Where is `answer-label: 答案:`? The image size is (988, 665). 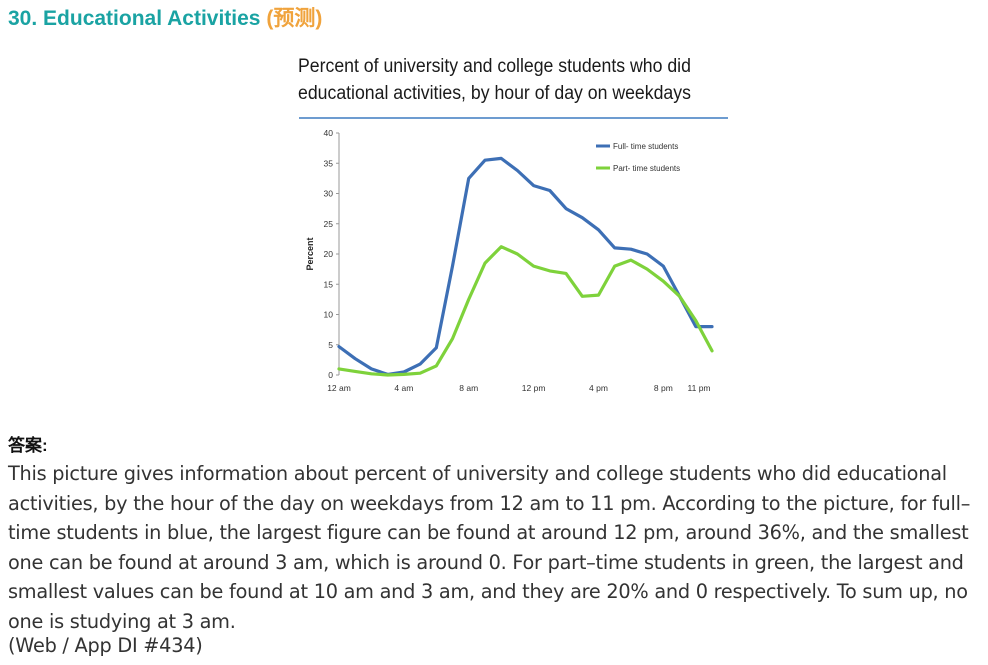 answer-label: 答案: is located at coordinates (28, 445).